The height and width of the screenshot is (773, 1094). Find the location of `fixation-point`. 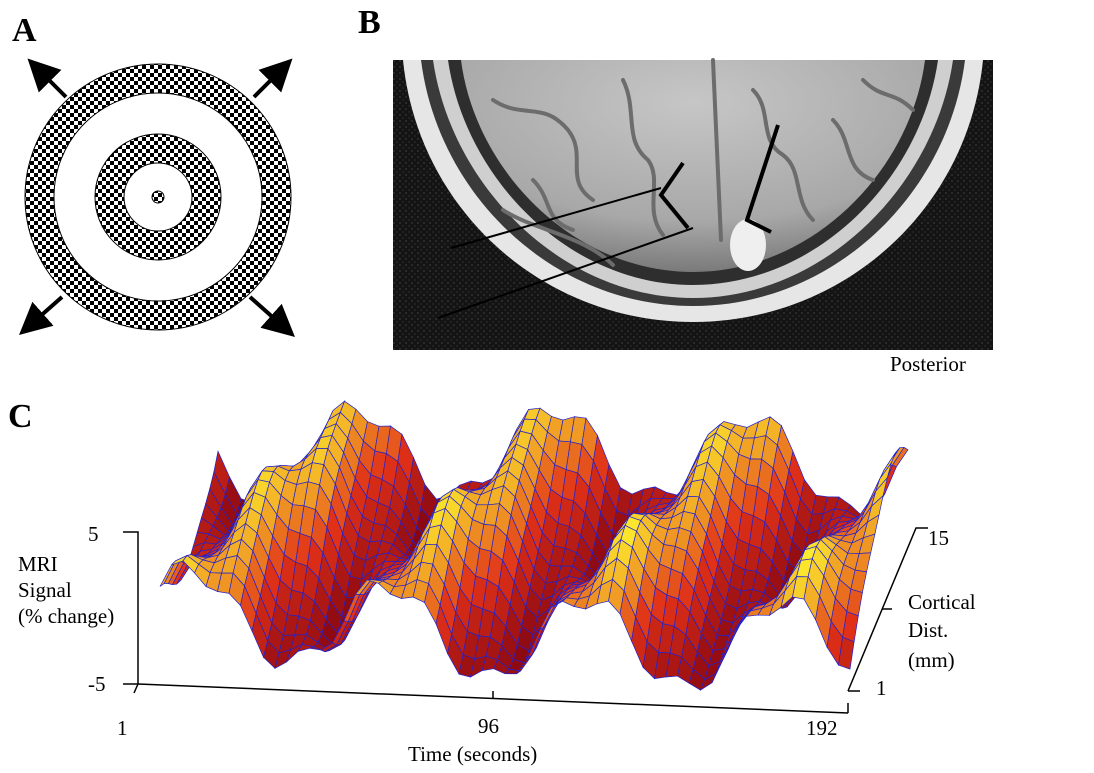

fixation-point is located at coordinates (158, 197).